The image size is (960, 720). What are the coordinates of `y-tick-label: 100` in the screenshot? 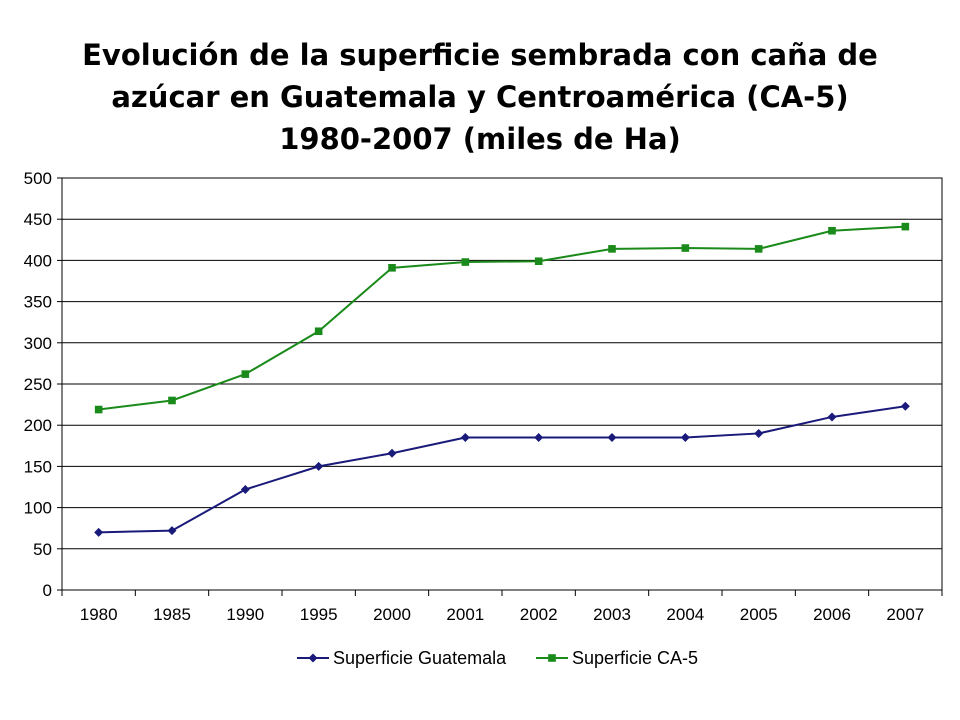 It's located at (38, 508).